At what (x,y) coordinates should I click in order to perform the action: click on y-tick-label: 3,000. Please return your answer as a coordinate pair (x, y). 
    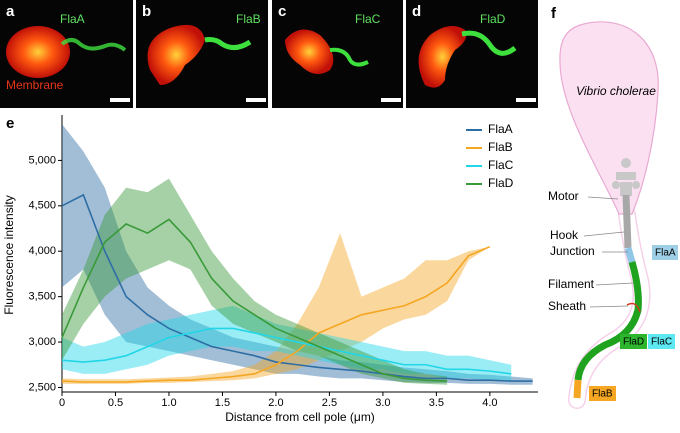
    Looking at the image, I should click on (42, 342).